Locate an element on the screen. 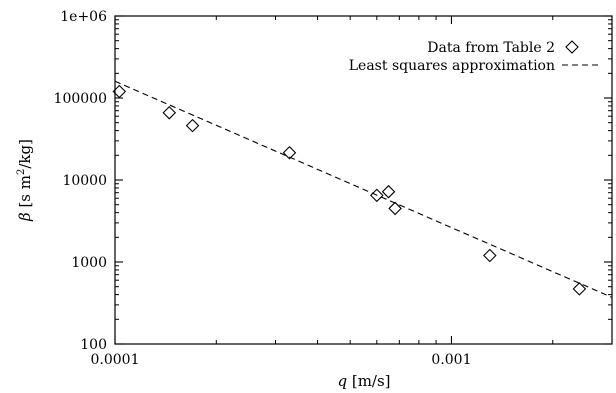 The height and width of the screenshot is (393, 616). y-tick-label: 1e+06 is located at coordinates (83, 17).